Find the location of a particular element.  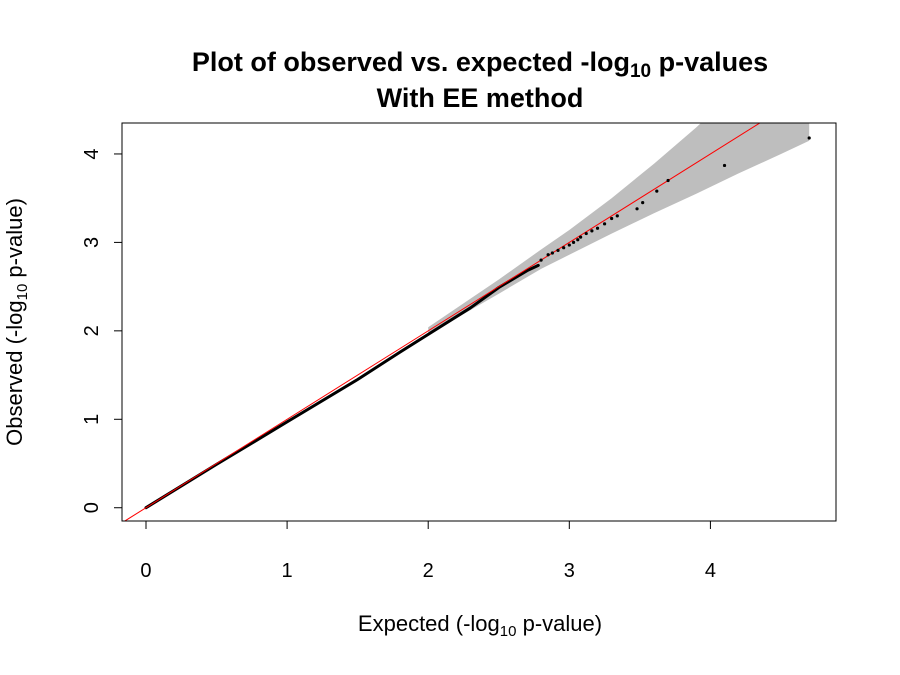

x-tick-label: 3 is located at coordinates (569, 571).